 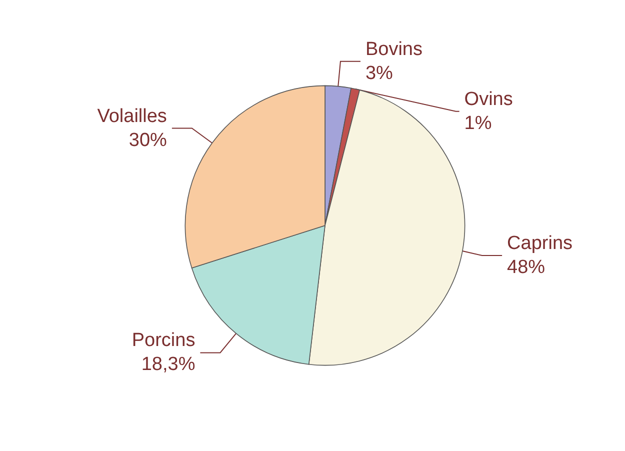 I want to click on slice-label: Porcins, so click(x=164, y=341).